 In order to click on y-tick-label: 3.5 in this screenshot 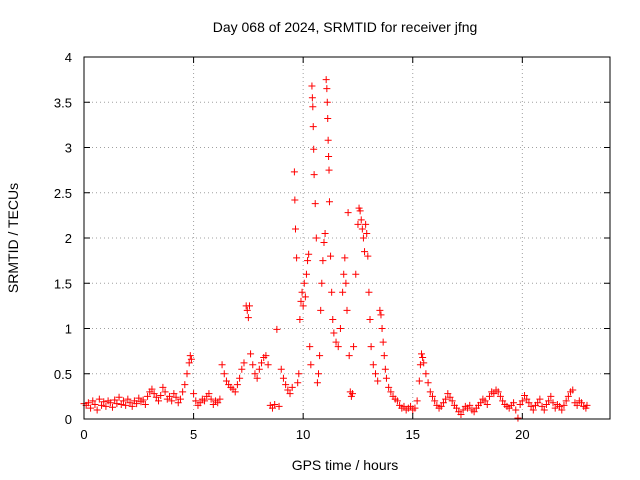, I will do `click(63, 102)`.